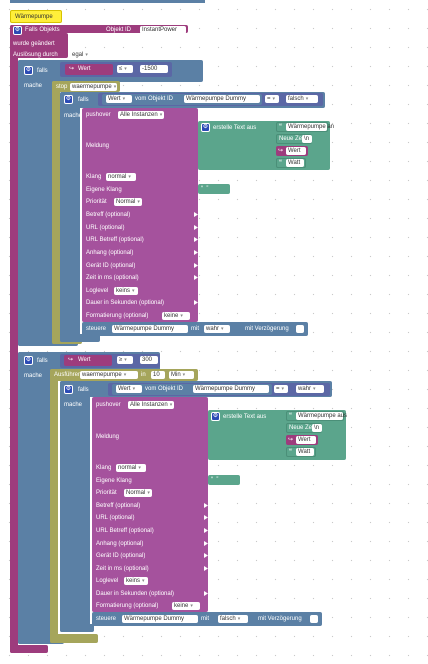 The image size is (428, 664). Describe the element at coordinates (163, 30) in the screenshot. I see `trigger-object-id: InstantPower` at that location.